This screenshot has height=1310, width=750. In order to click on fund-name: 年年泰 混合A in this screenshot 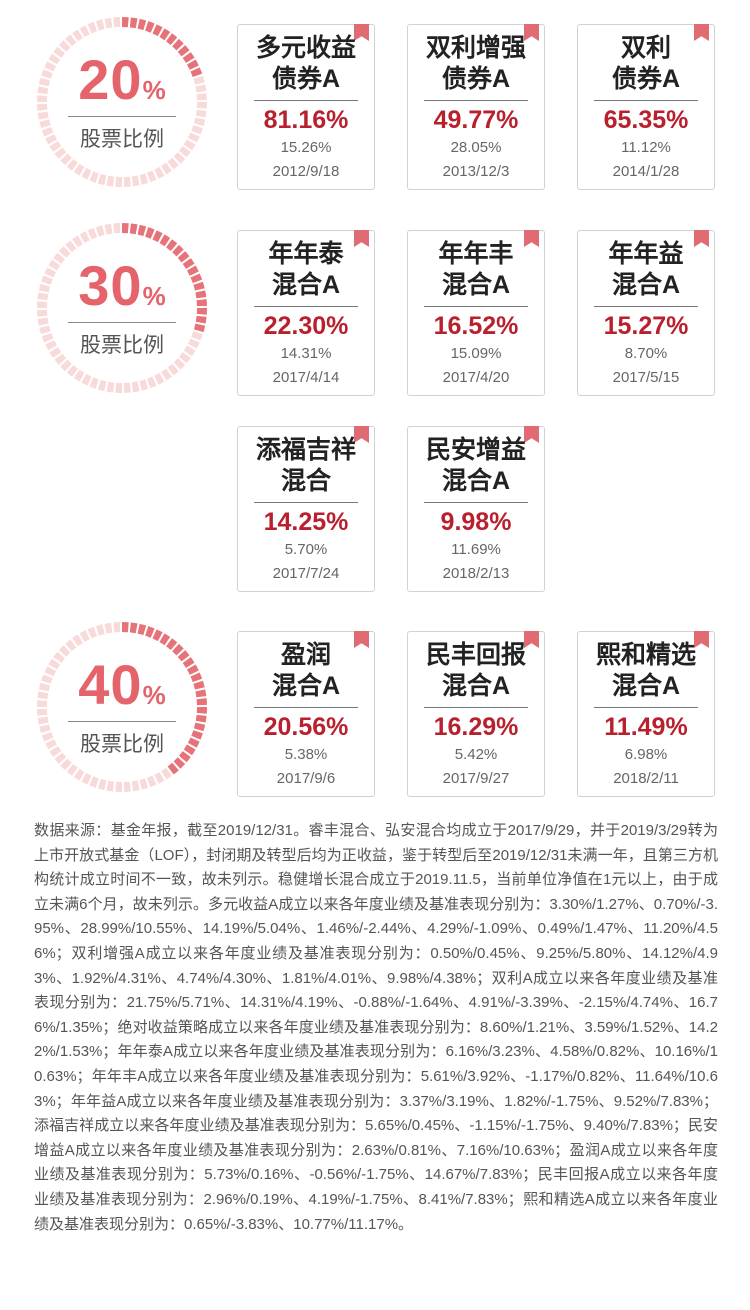, I will do `click(306, 269)`.